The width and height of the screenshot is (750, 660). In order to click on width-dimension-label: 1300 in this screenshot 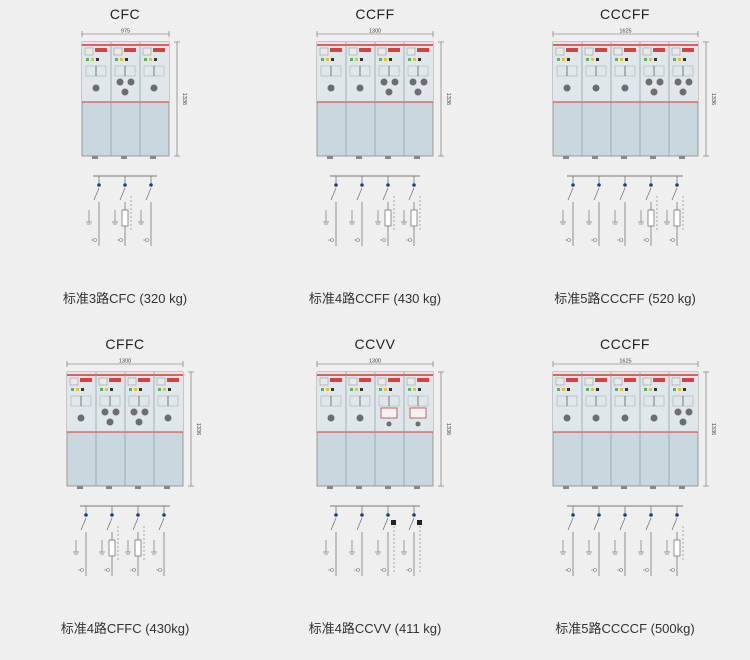, I will do `click(125, 362)`.